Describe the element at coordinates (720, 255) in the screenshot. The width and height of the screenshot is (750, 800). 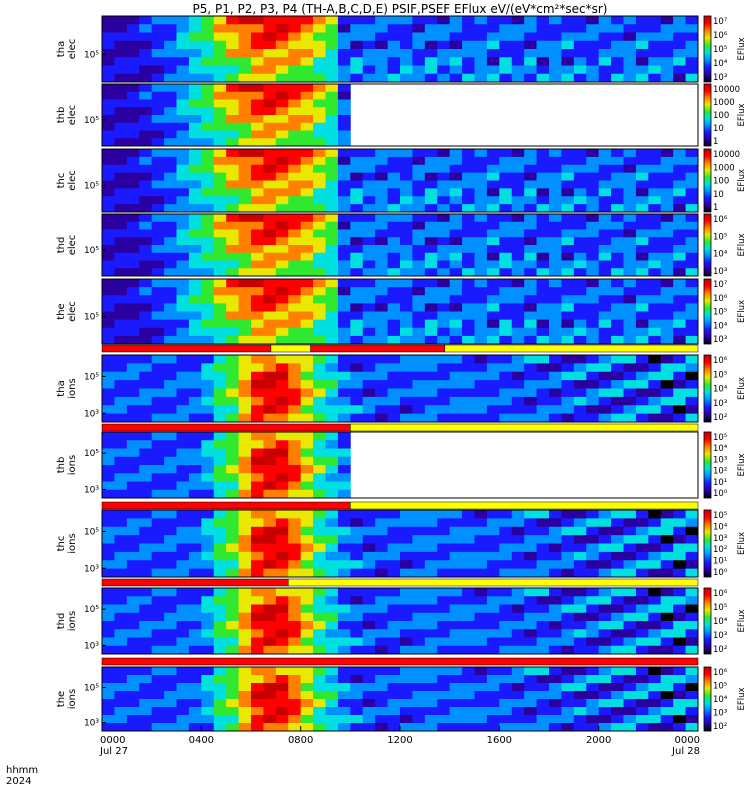
I see `colorbar-tick-thd-elec: 10⁴` at that location.